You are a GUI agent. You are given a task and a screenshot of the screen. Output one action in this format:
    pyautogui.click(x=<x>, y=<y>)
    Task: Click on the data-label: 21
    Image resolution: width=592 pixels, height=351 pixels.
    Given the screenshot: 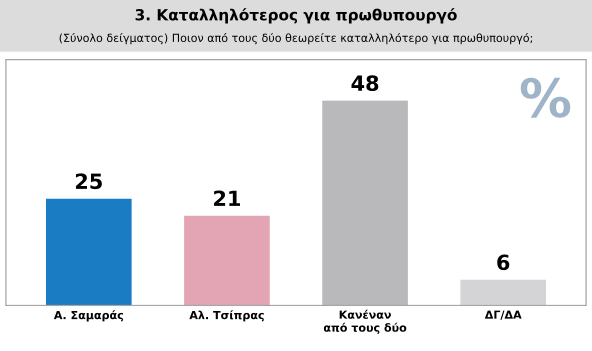 What is the action you would take?
    pyautogui.click(x=227, y=198)
    